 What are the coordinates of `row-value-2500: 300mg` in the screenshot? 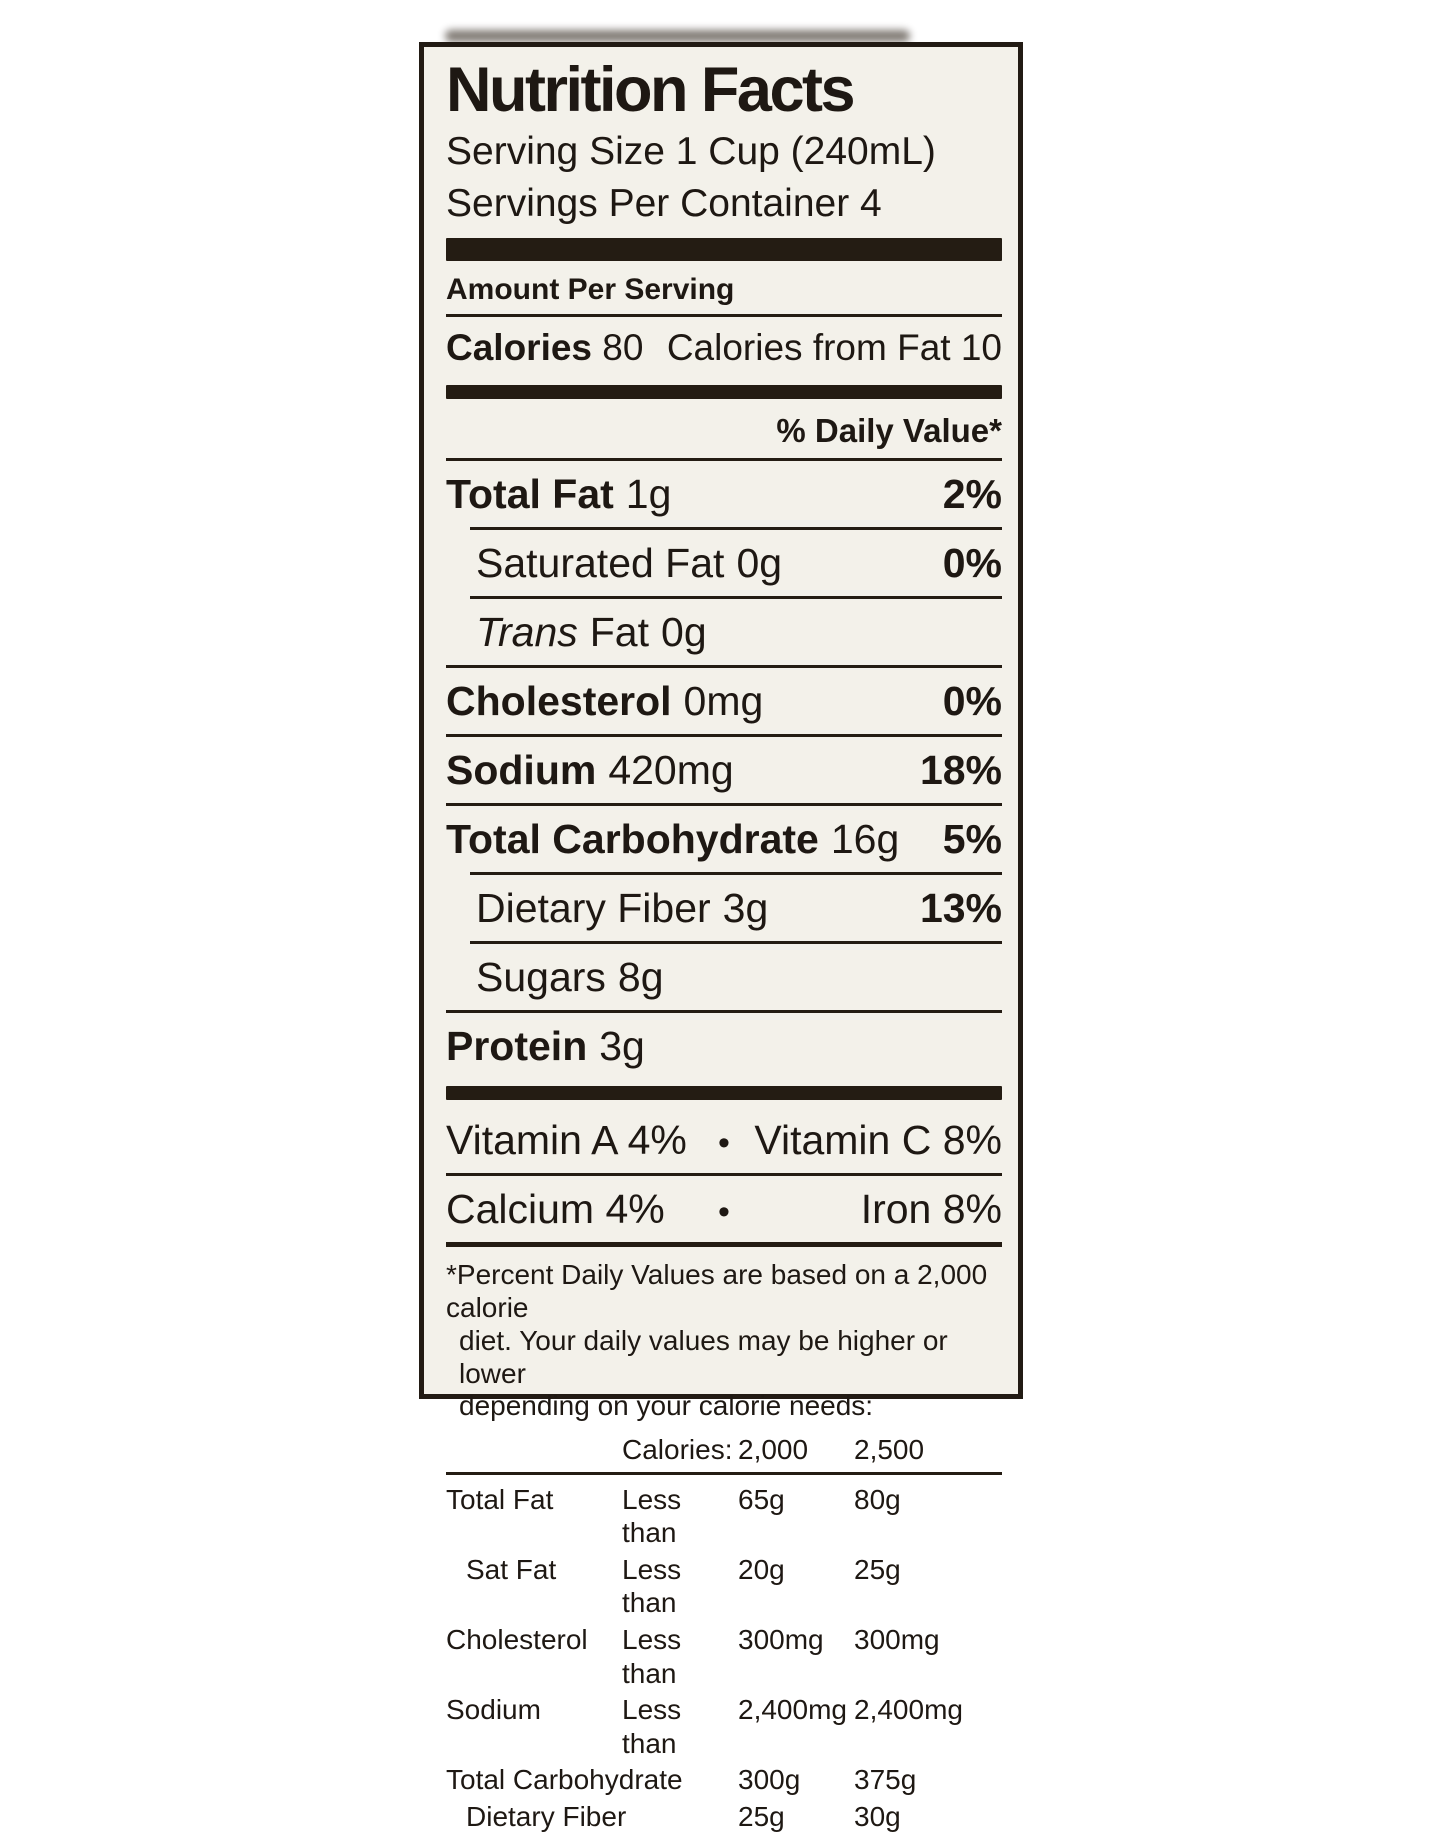 It's located at (897, 1640).